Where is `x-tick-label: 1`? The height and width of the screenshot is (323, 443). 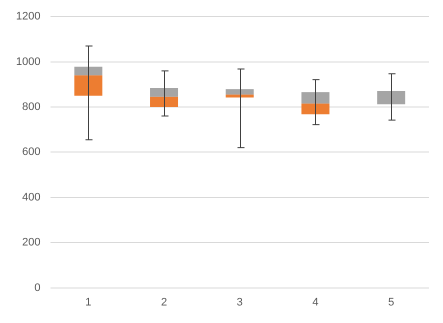
x-tick-label: 1 is located at coordinates (88, 302).